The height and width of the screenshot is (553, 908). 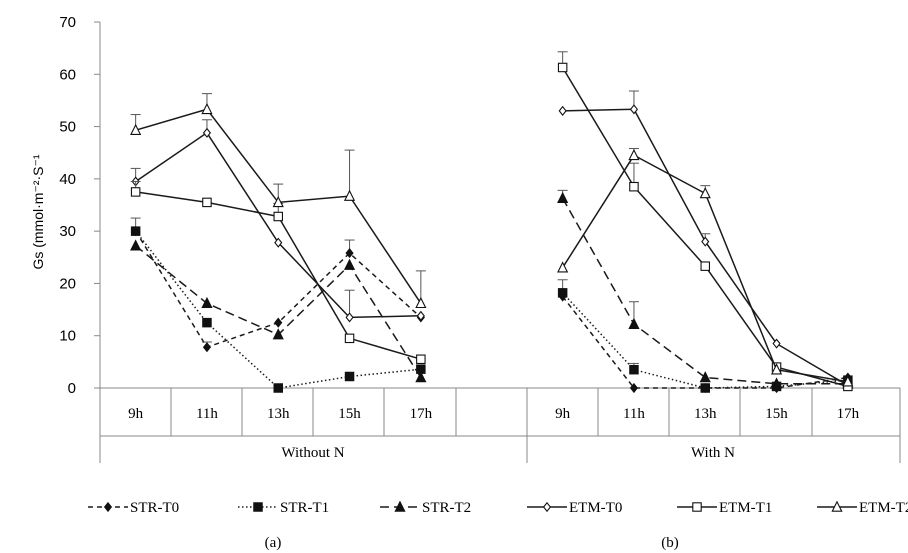 I want to click on legend-item-str-t1: STR-T1, so click(x=283, y=508).